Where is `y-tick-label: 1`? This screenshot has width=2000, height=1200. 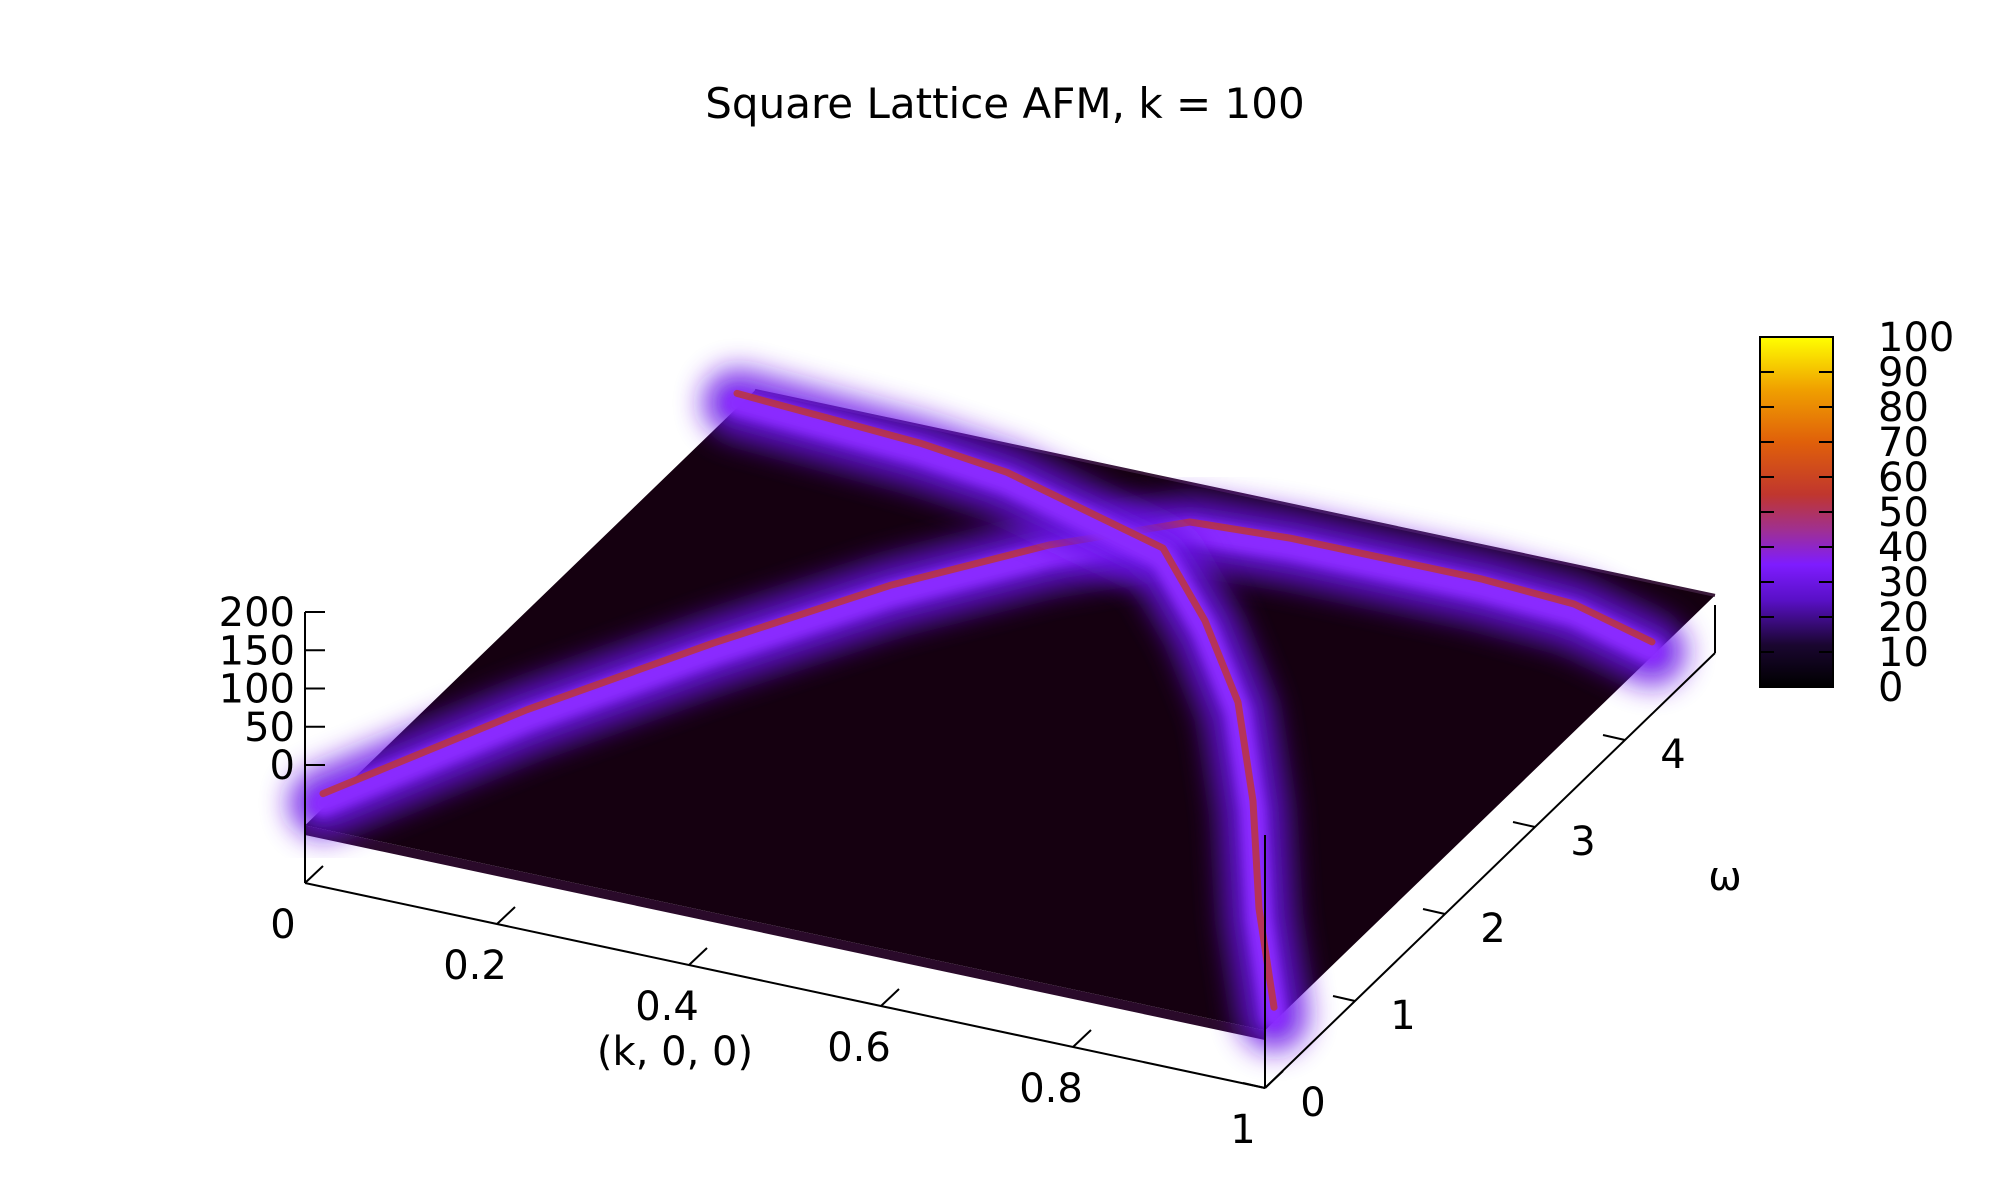
y-tick-label: 1 is located at coordinates (1402, 1016).